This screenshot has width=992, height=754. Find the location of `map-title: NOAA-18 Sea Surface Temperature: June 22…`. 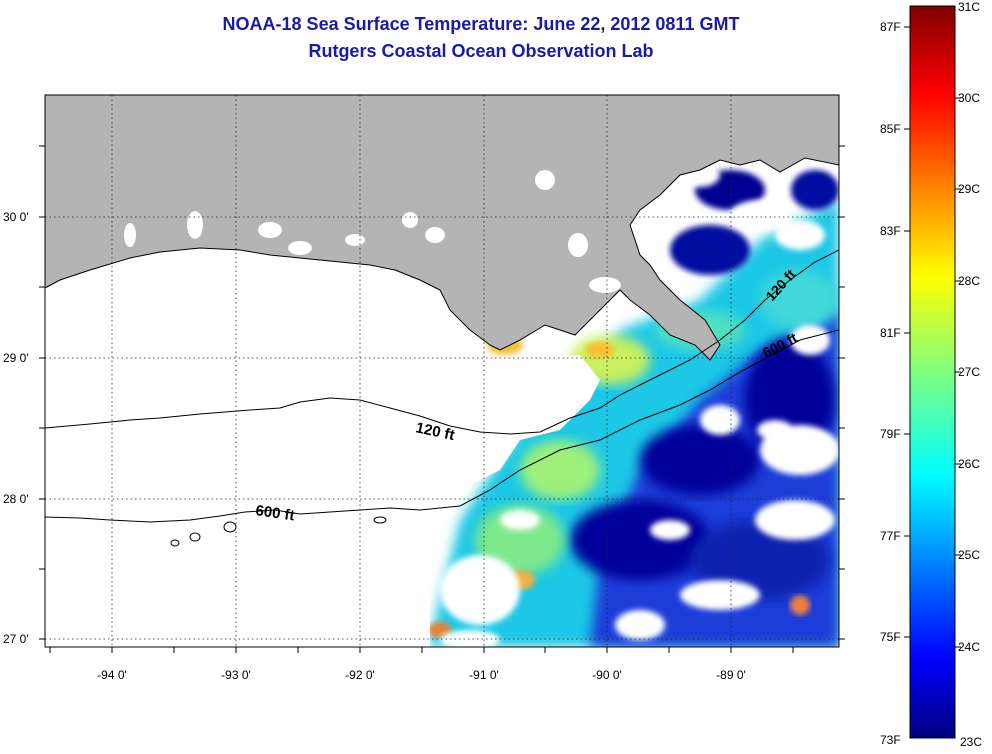

map-title: NOAA-18 Sea Surface Temperature: June 22… is located at coordinates (481, 24).